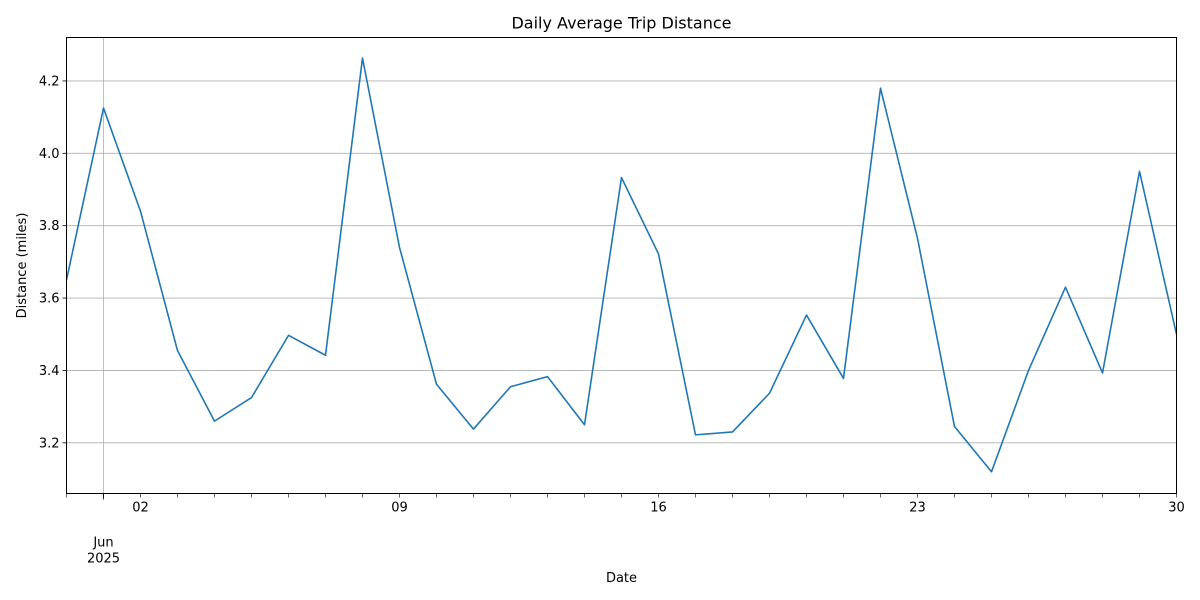 This screenshot has width=1200, height=600. Describe the element at coordinates (103, 559) in the screenshot. I see `x-year-label: 2025` at that location.